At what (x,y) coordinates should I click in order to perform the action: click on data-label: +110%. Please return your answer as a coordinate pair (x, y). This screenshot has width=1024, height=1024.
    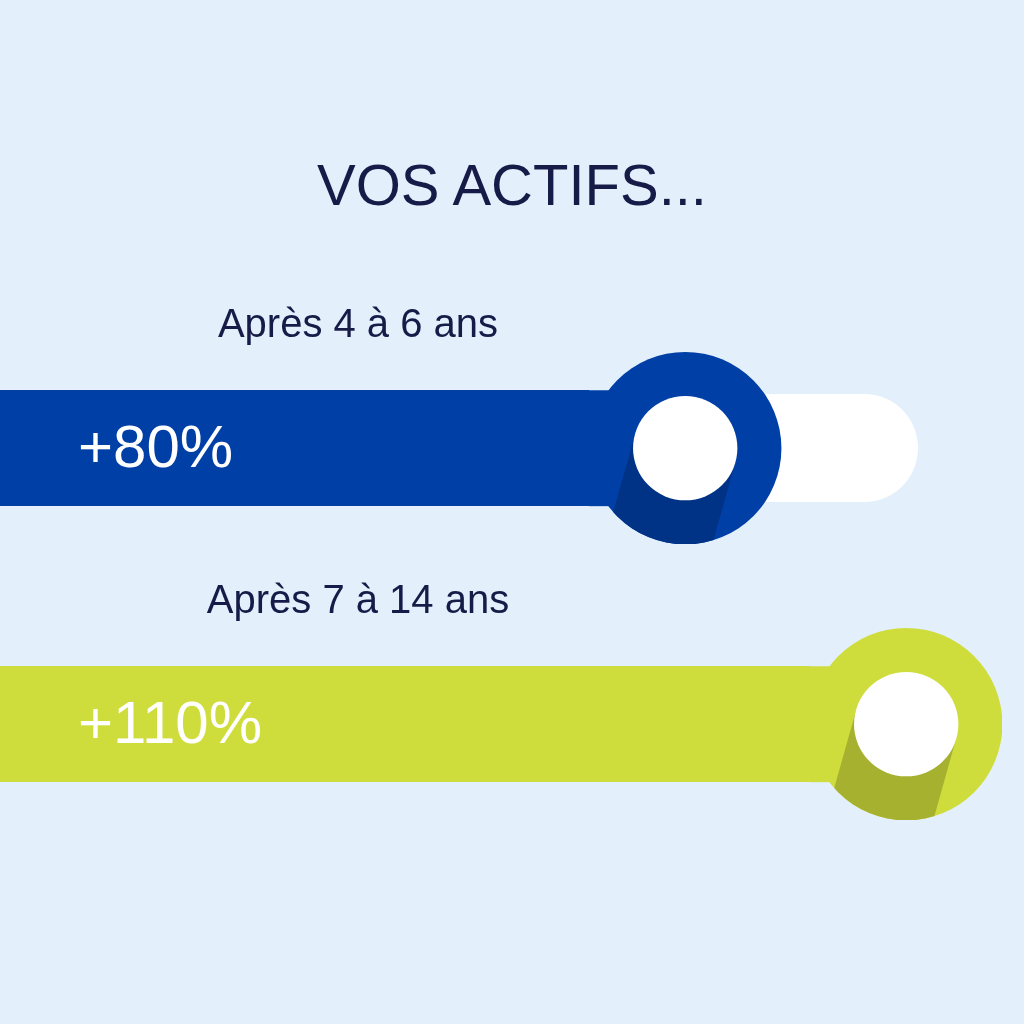
    Looking at the image, I should click on (170, 722).